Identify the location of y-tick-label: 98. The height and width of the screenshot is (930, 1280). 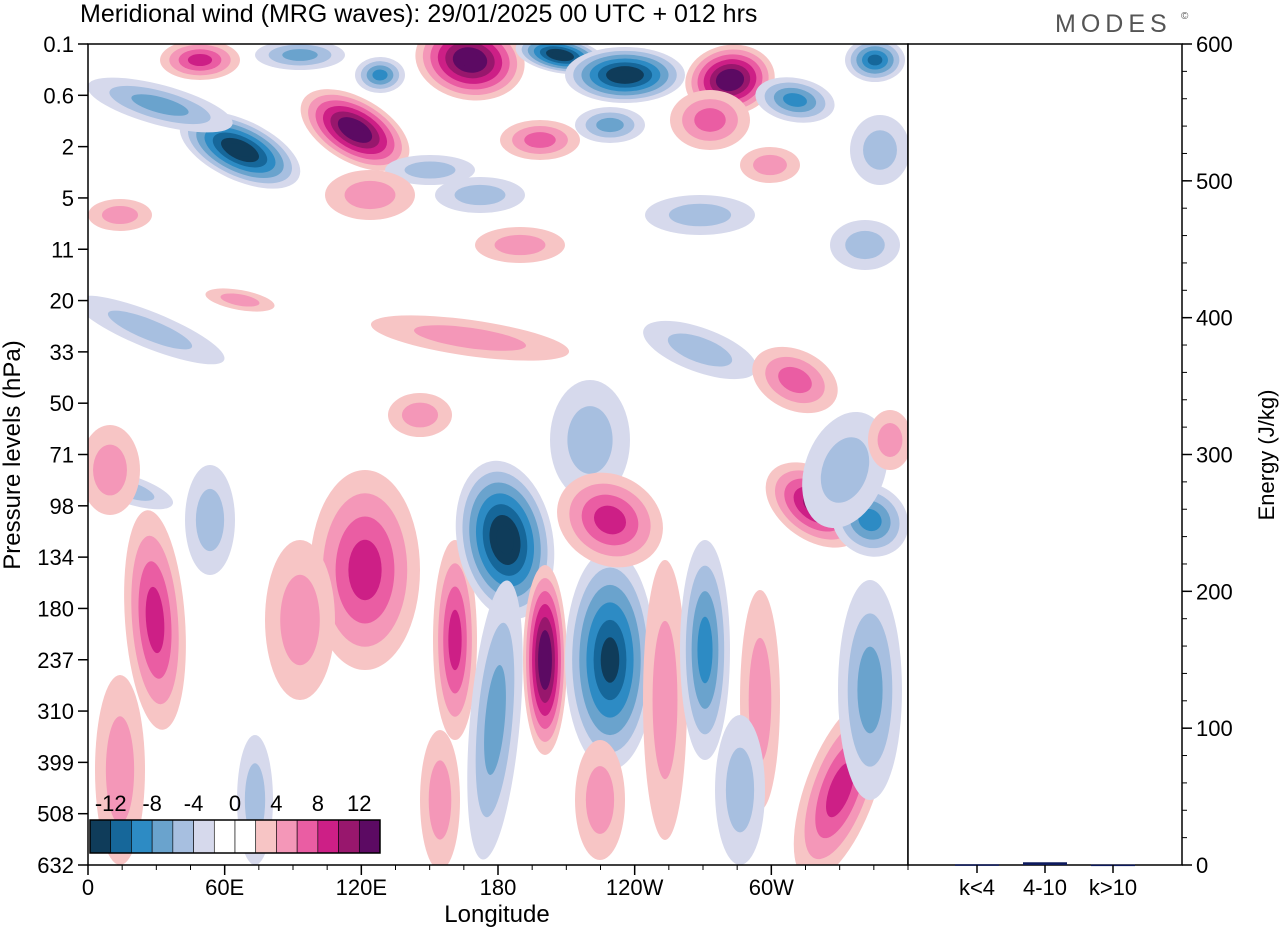
(62, 506).